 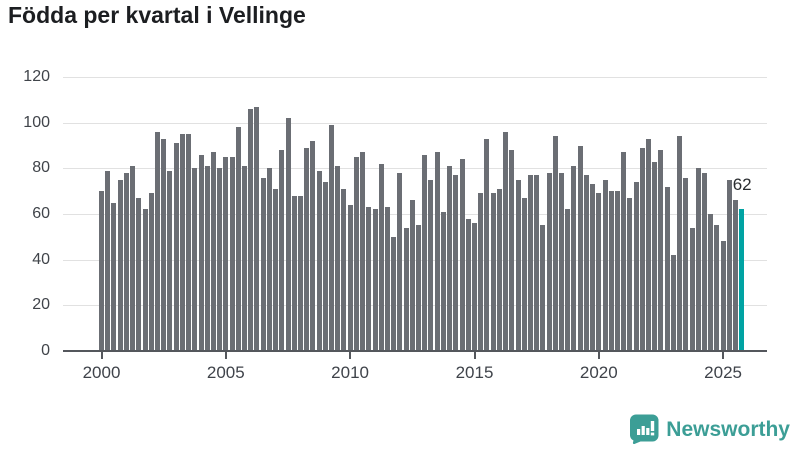 What do you see at coordinates (225, 355) in the screenshot?
I see `x-axis-tick-2005` at bounding box center [225, 355].